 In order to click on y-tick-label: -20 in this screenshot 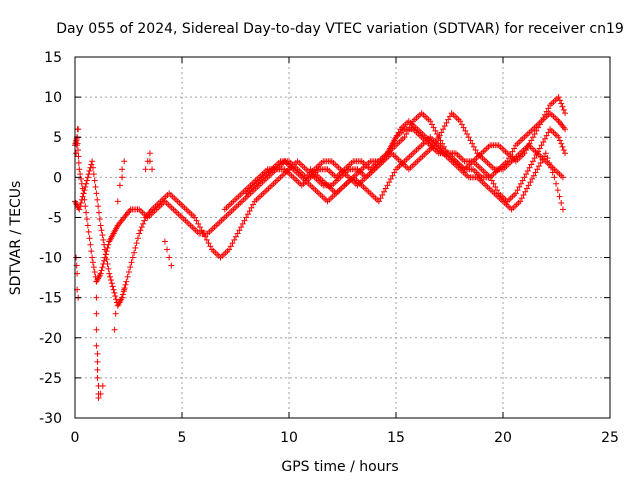, I will do `click(50, 339)`.